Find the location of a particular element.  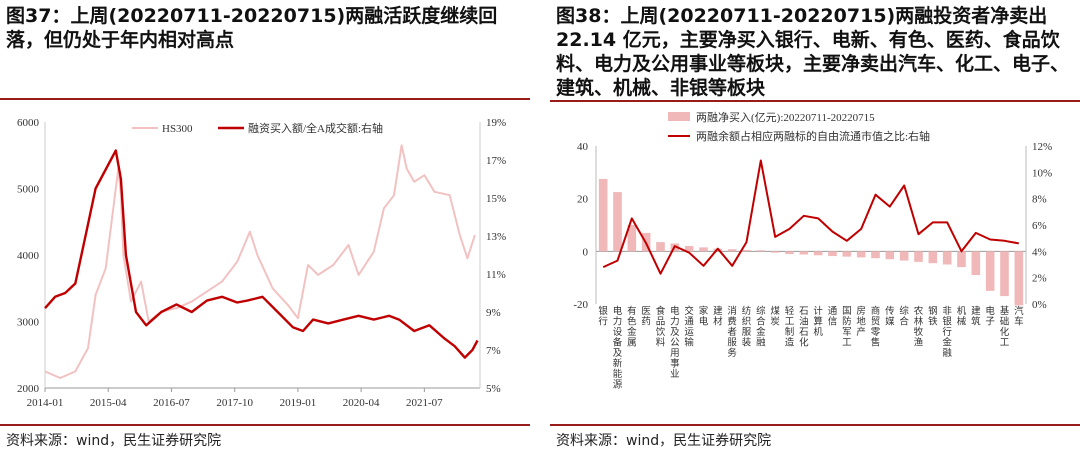

right-y-tick-label: 9% is located at coordinates (493, 313).